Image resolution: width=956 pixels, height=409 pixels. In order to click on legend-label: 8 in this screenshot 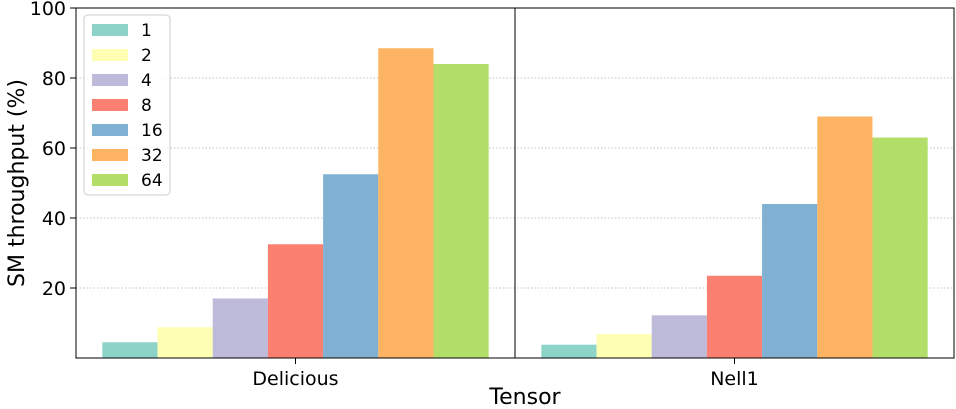, I will do `click(146, 106)`.